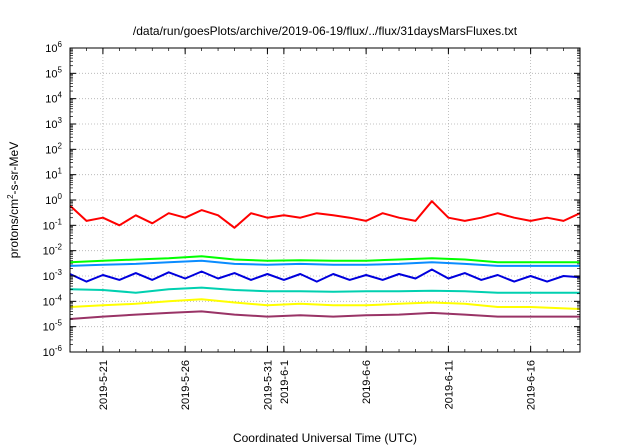 This screenshot has height=448, width=640. Describe the element at coordinates (449, 384) in the screenshot. I see `x-tick-label: 2019-6-11` at that location.